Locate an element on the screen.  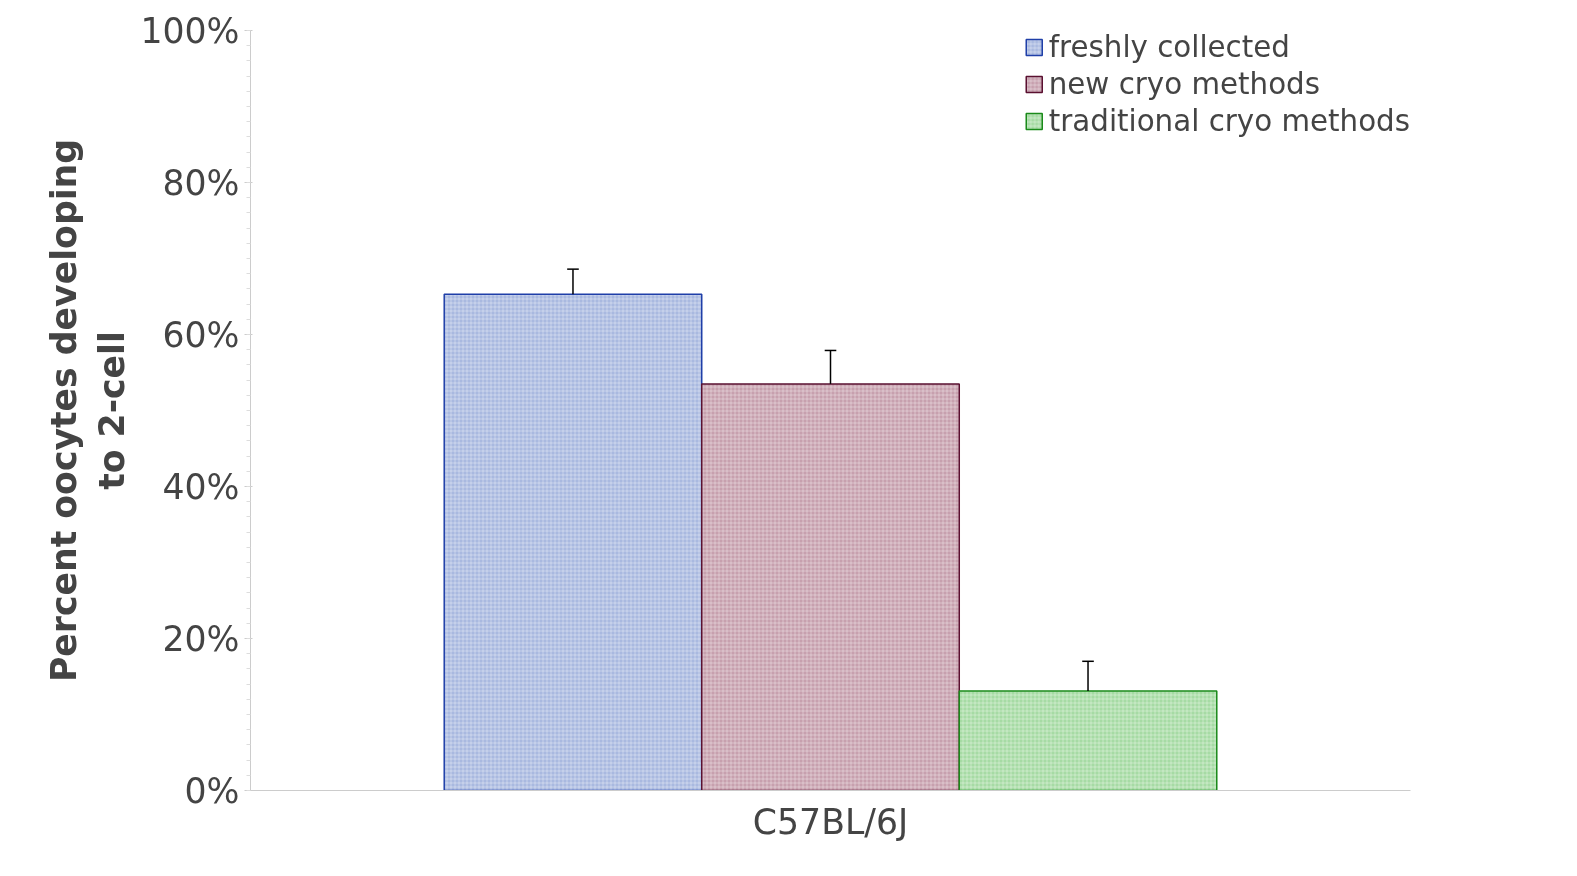
y-tick-label: 0% is located at coordinates (212, 790).